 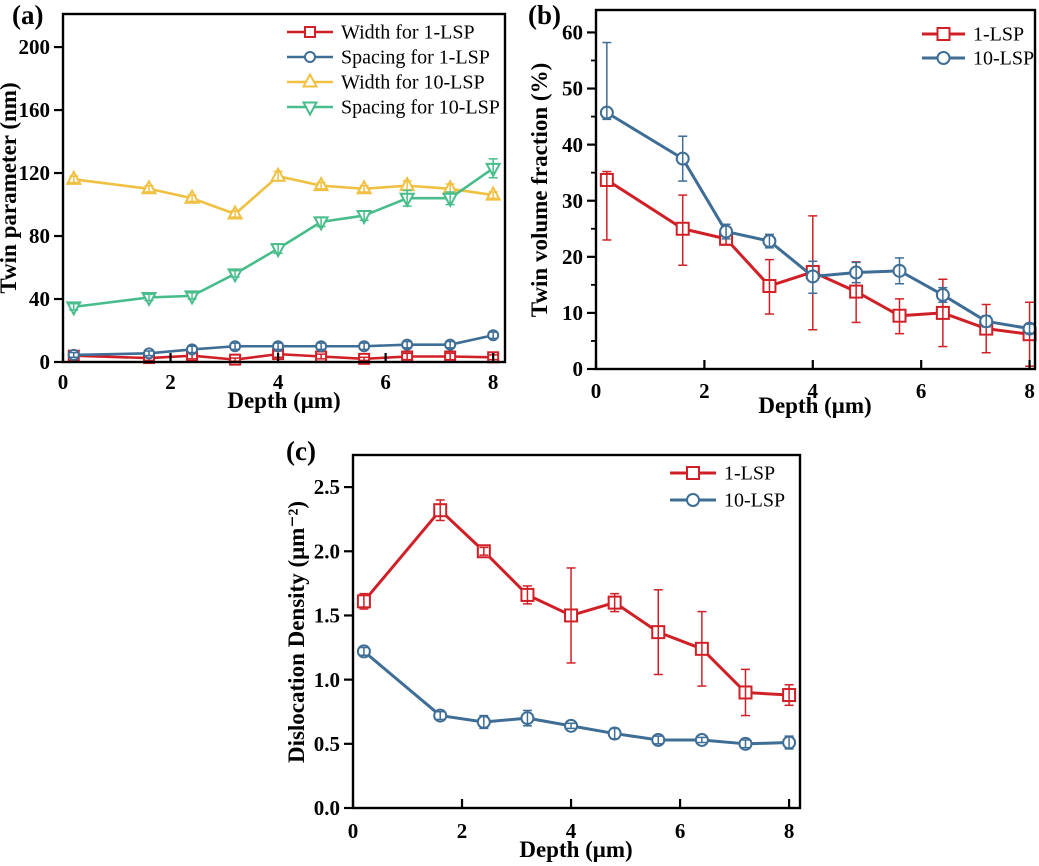 I want to click on series-width-for-10-lsp, so click(x=283, y=193).